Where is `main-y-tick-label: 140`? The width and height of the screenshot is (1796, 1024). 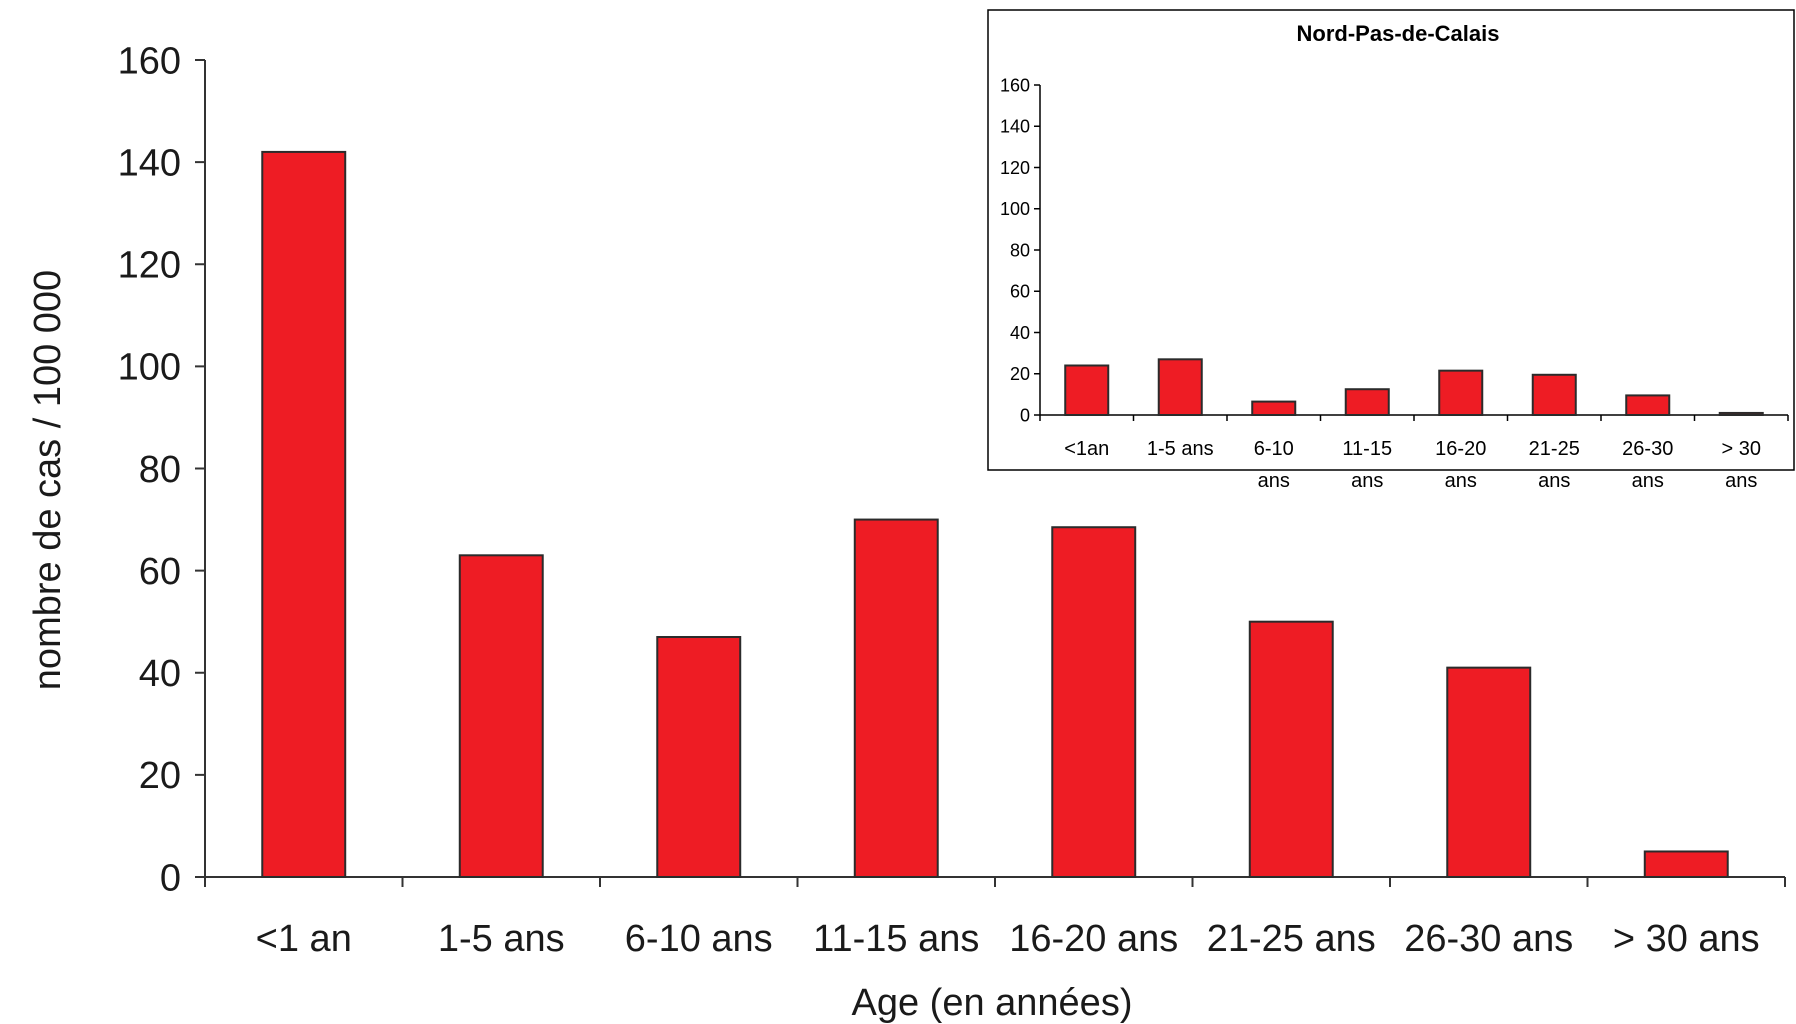 main-y-tick-label: 140 is located at coordinates (149, 163).